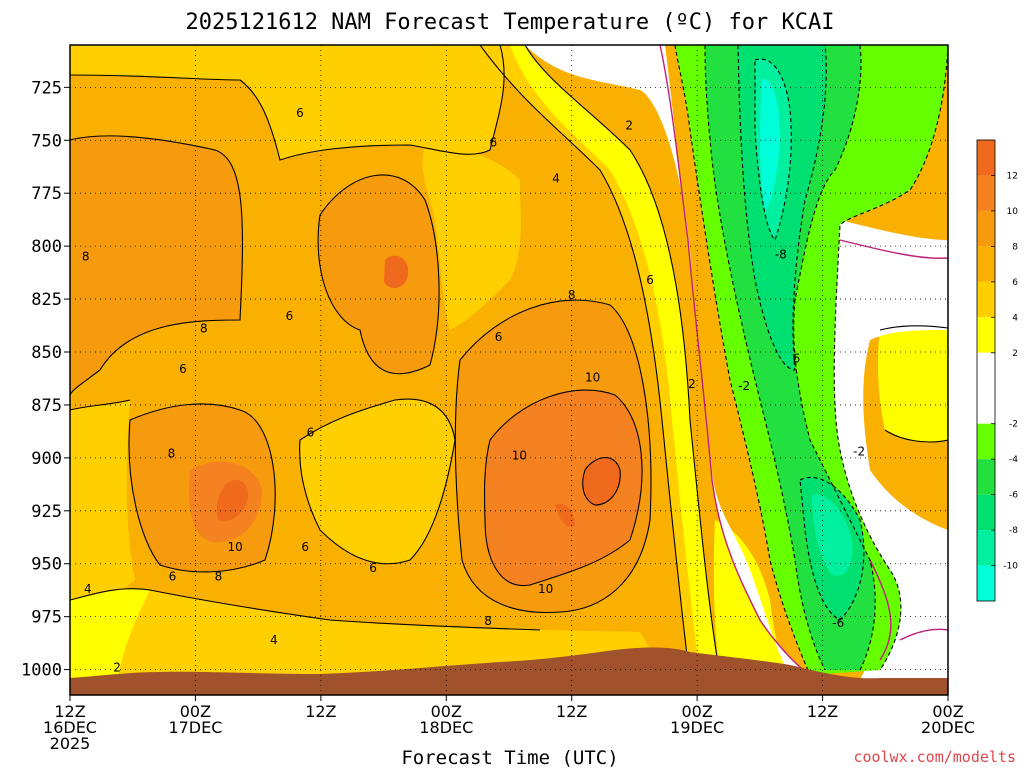 This screenshot has height=768, width=1024. Describe the element at coordinates (893, 450) in the screenshot. I see `freezing-line-b` at that location.